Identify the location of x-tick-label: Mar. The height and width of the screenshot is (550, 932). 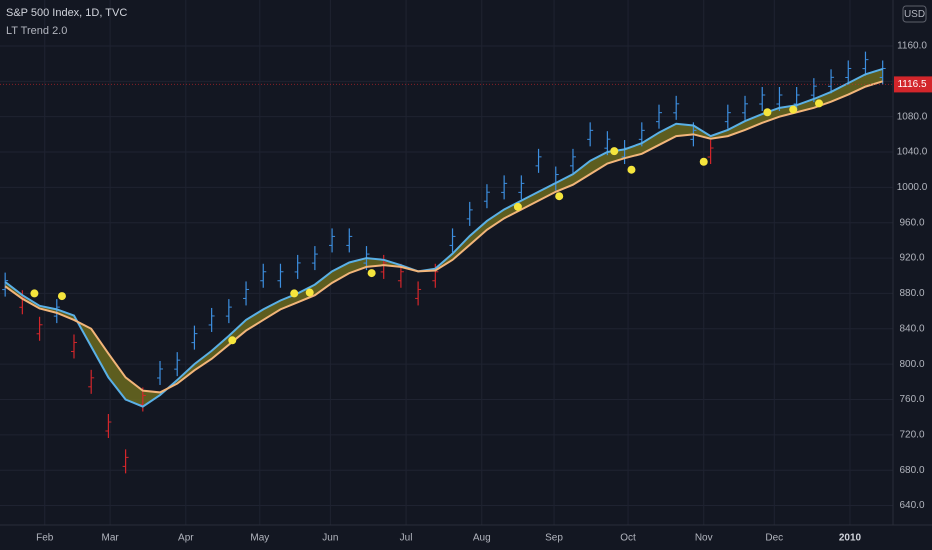
(111, 538).